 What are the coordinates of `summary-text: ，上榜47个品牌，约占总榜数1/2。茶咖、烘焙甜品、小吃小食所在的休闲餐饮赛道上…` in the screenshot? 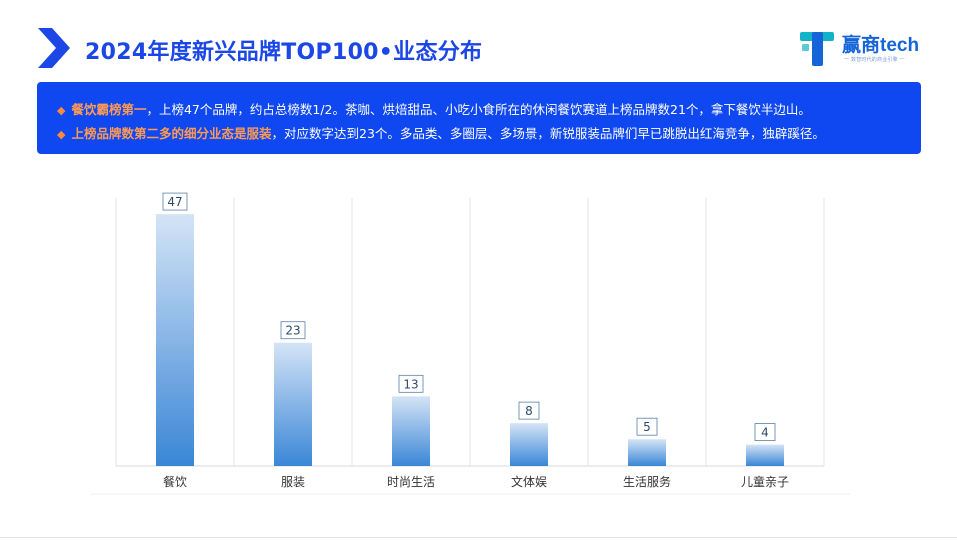 It's located at (478, 109).